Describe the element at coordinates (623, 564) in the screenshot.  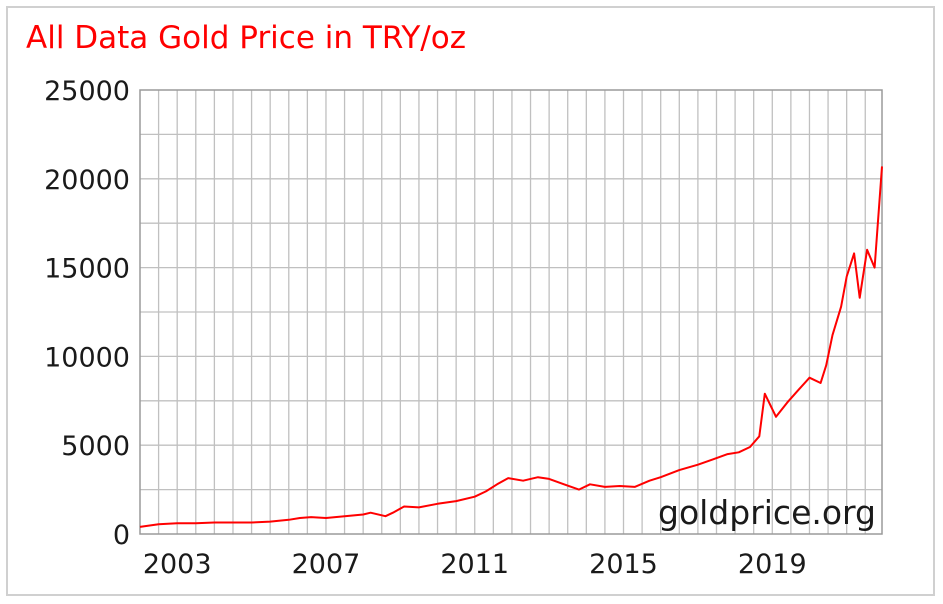
I see `x-tick-label: 2015` at that location.